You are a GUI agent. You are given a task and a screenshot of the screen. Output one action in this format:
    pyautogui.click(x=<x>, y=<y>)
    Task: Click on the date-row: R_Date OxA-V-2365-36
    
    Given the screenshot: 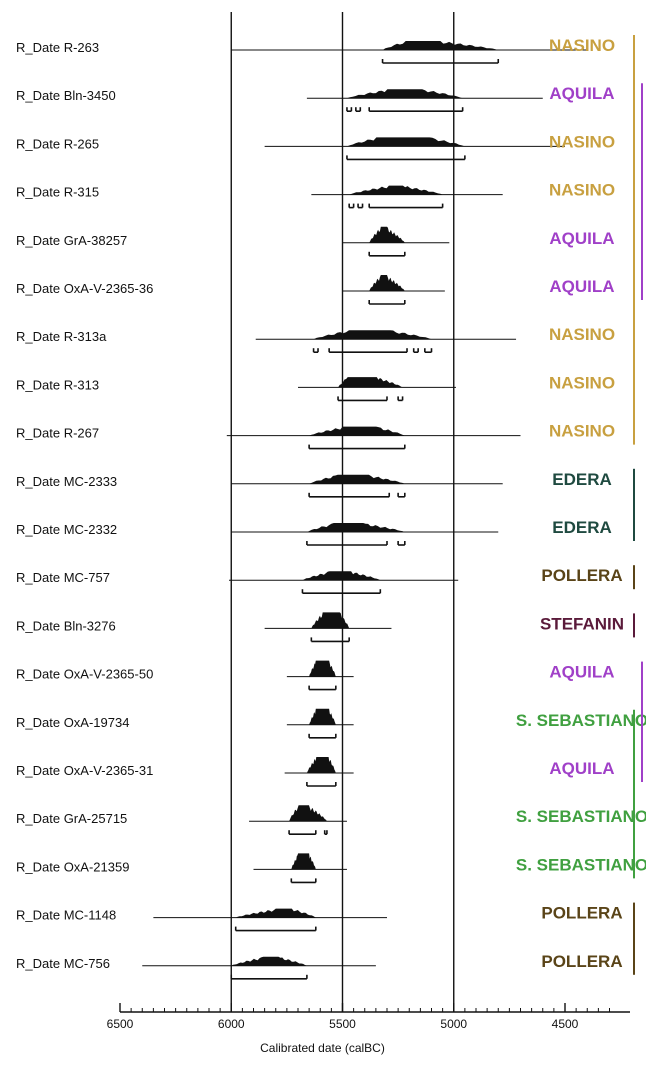 What is the action you would take?
    pyautogui.click(x=230, y=290)
    